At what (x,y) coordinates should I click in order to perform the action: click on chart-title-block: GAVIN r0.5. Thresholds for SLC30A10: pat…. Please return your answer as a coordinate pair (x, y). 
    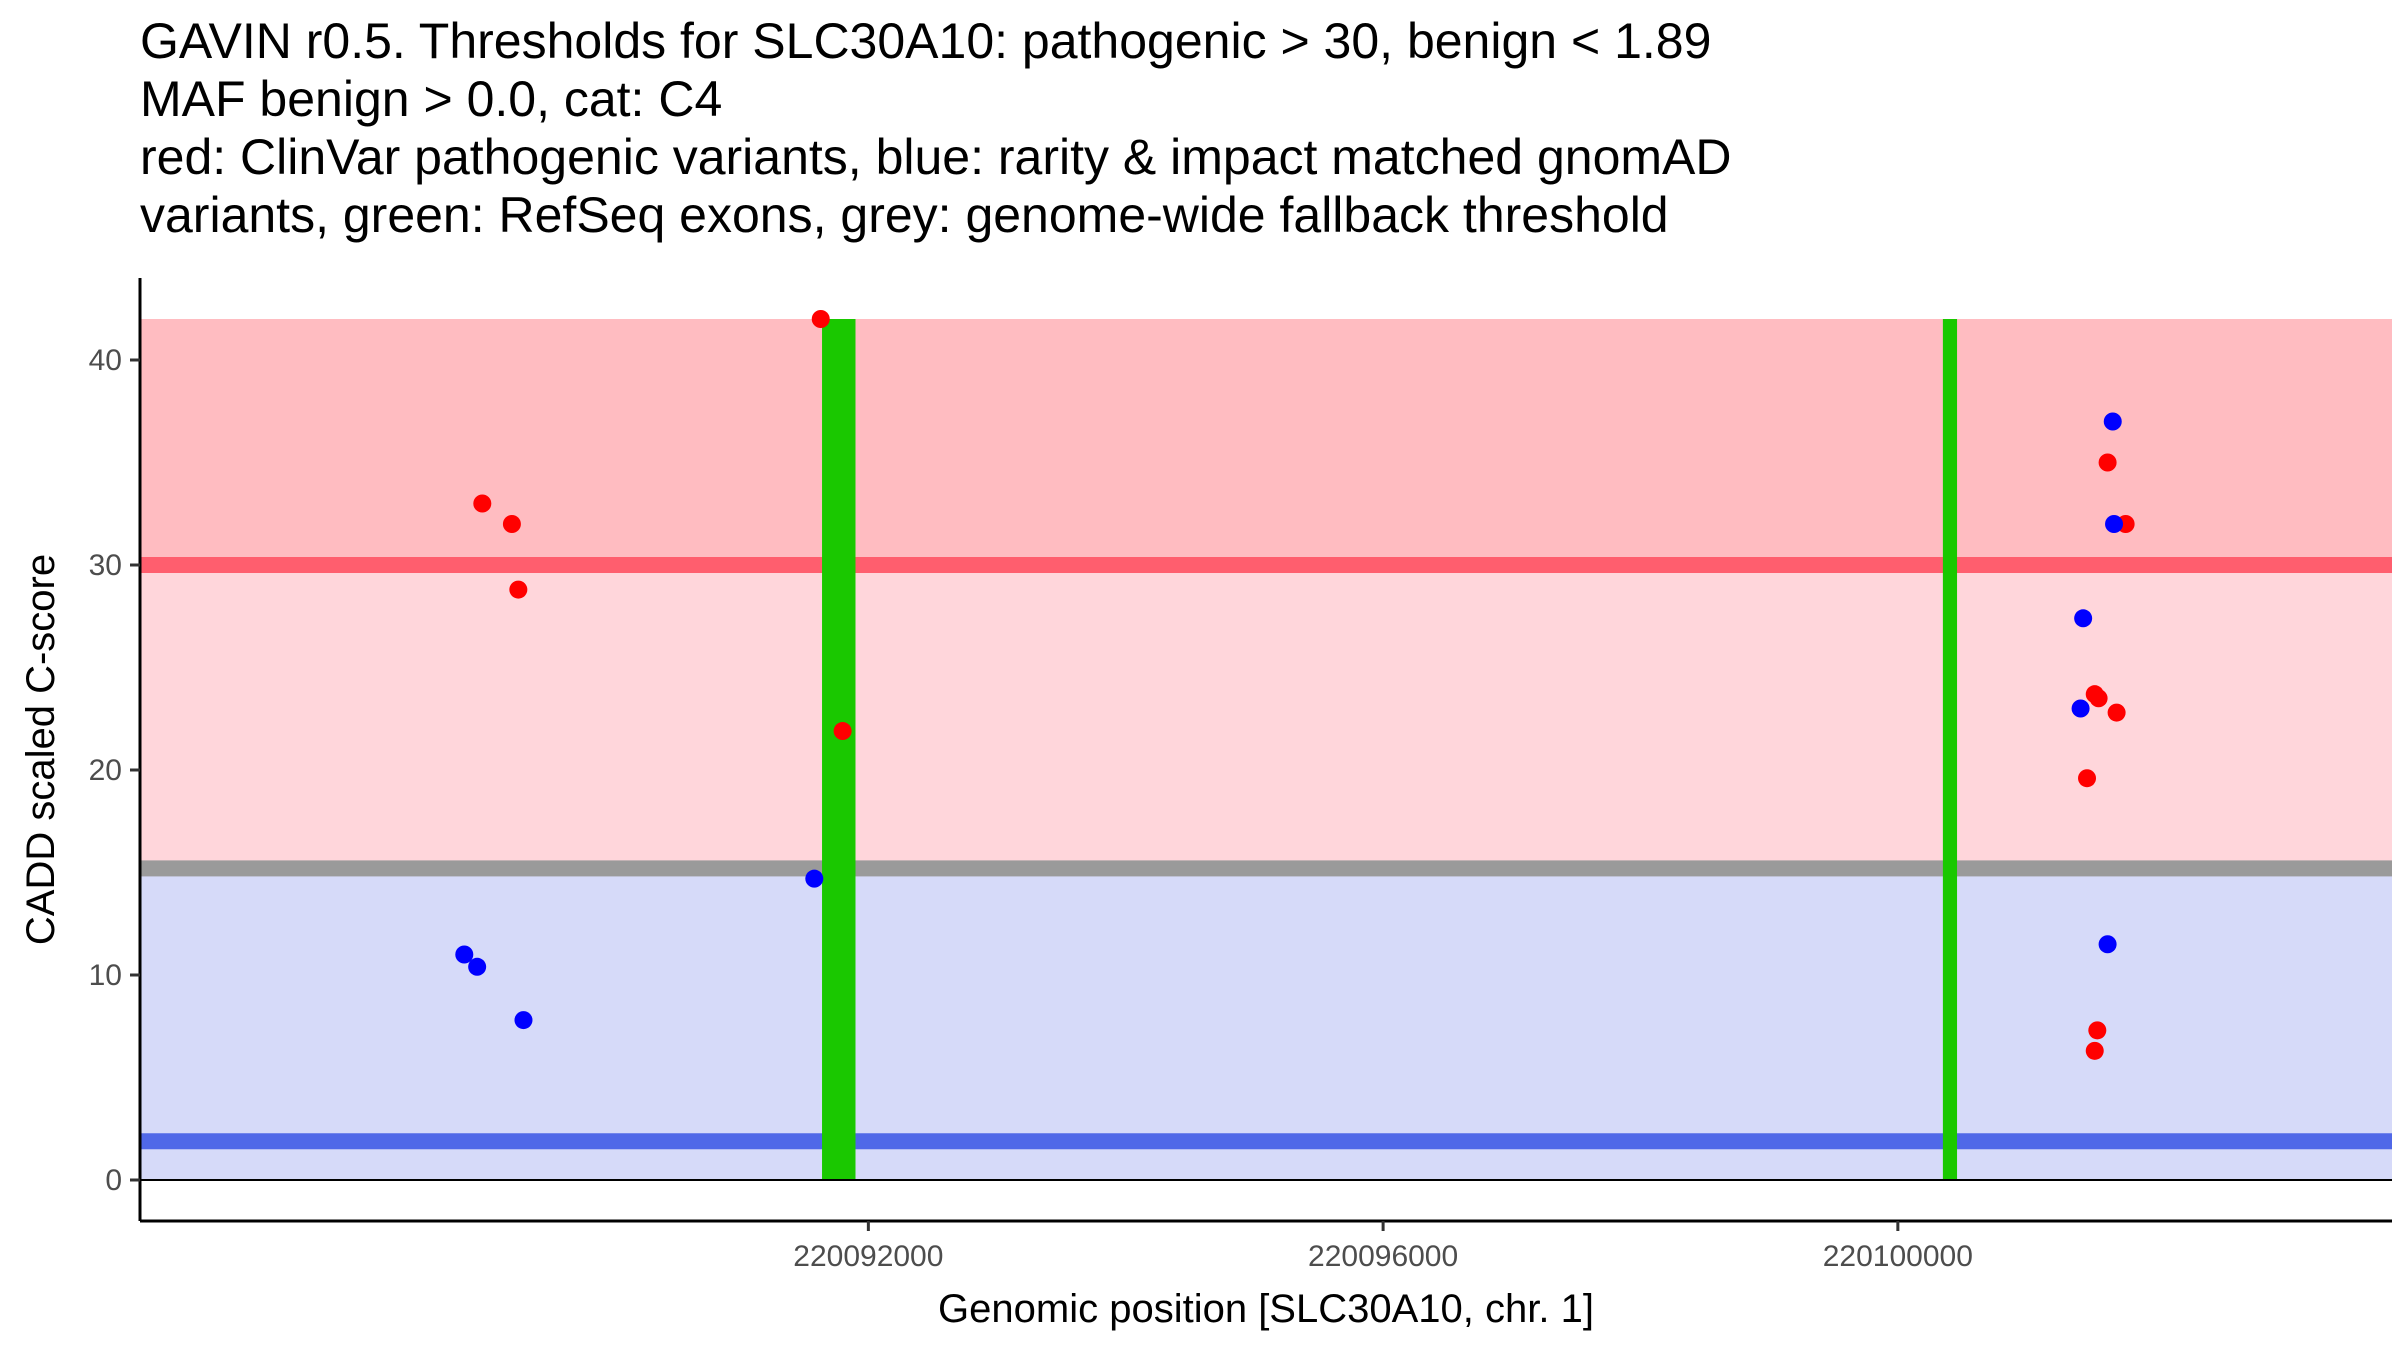
    Looking at the image, I should click on (935, 128).